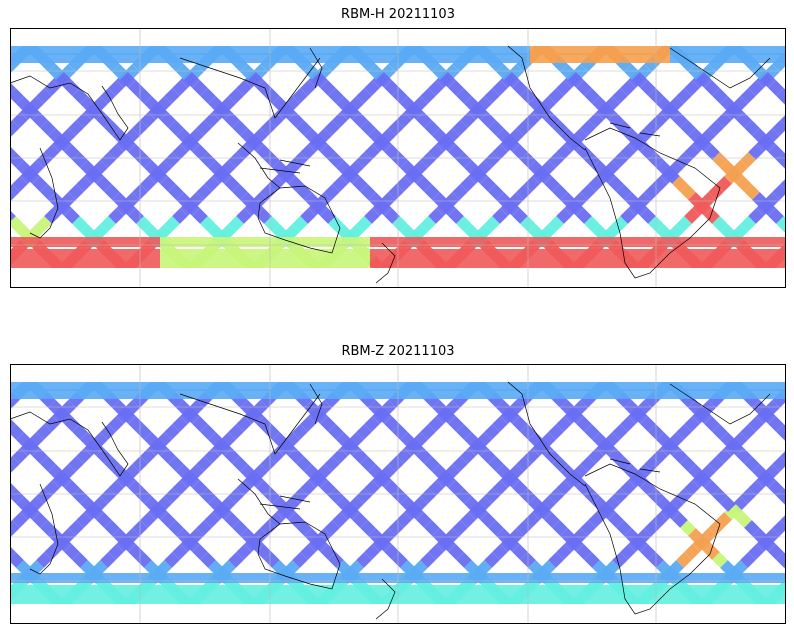 The height and width of the screenshot is (633, 794). I want to click on panel-title-rbm-h: RBM-H 20211103, so click(398, 14).